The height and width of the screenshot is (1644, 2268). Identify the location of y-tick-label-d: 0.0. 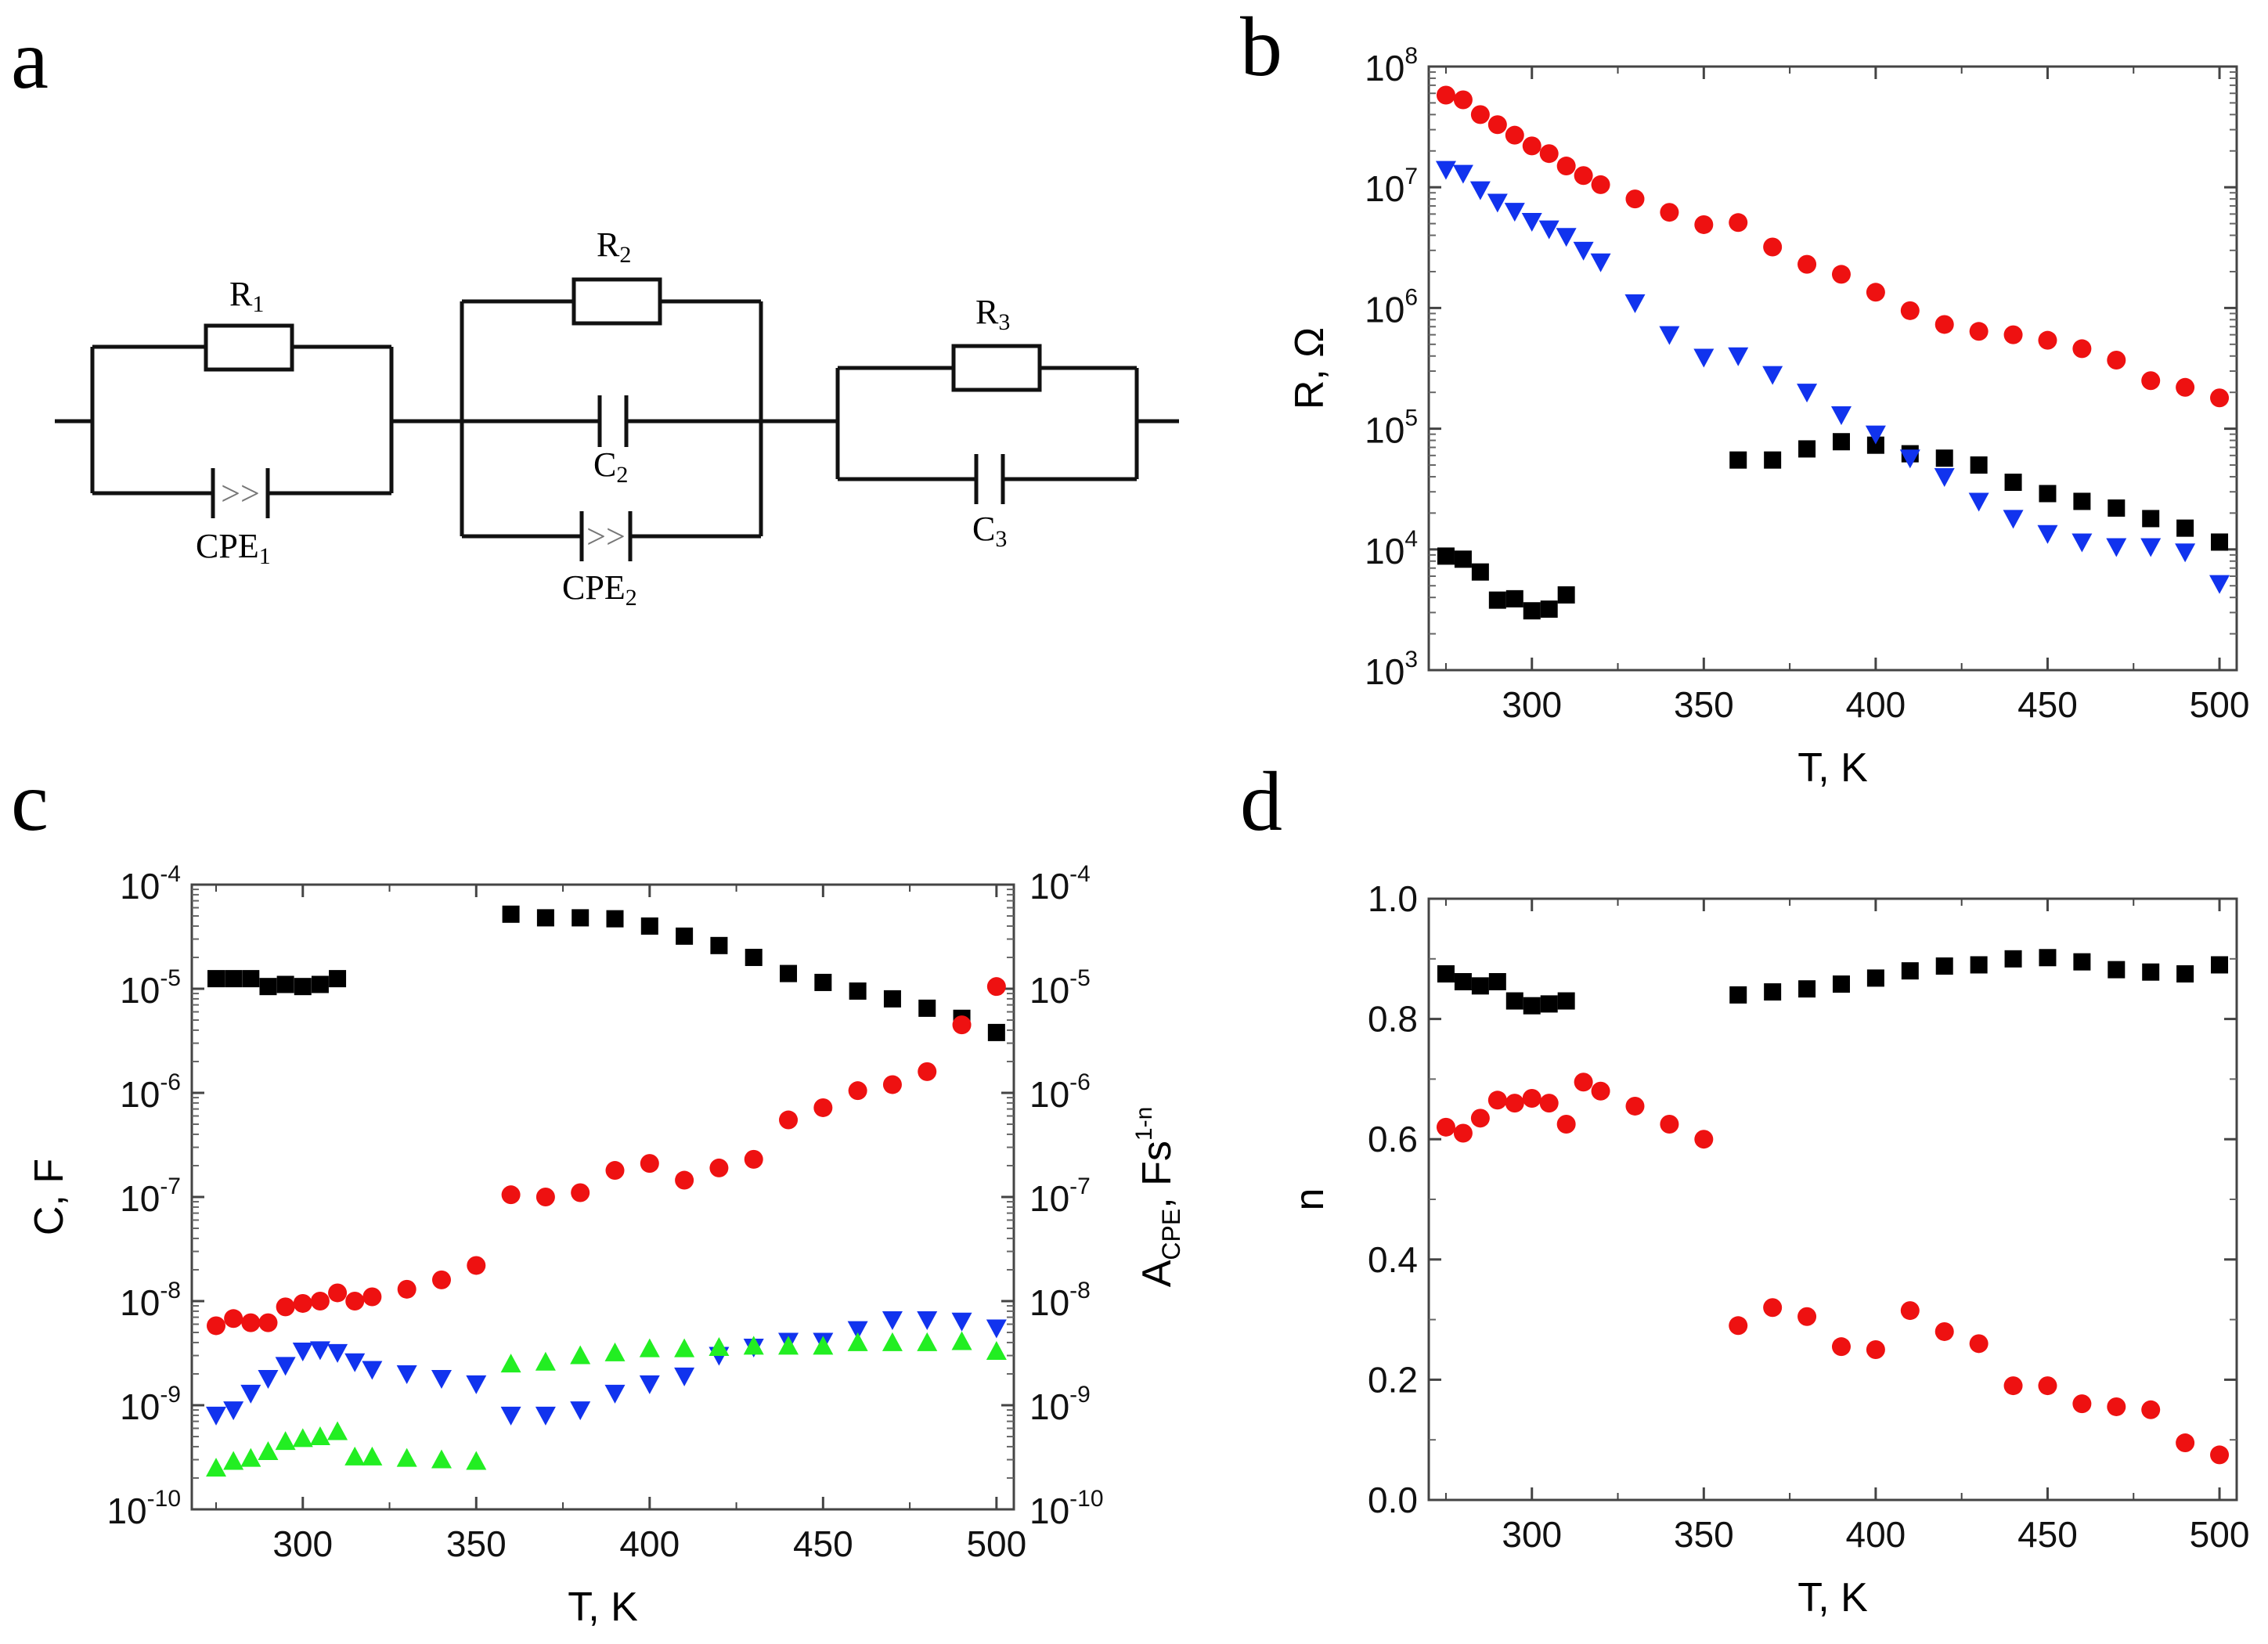
(1393, 1500).